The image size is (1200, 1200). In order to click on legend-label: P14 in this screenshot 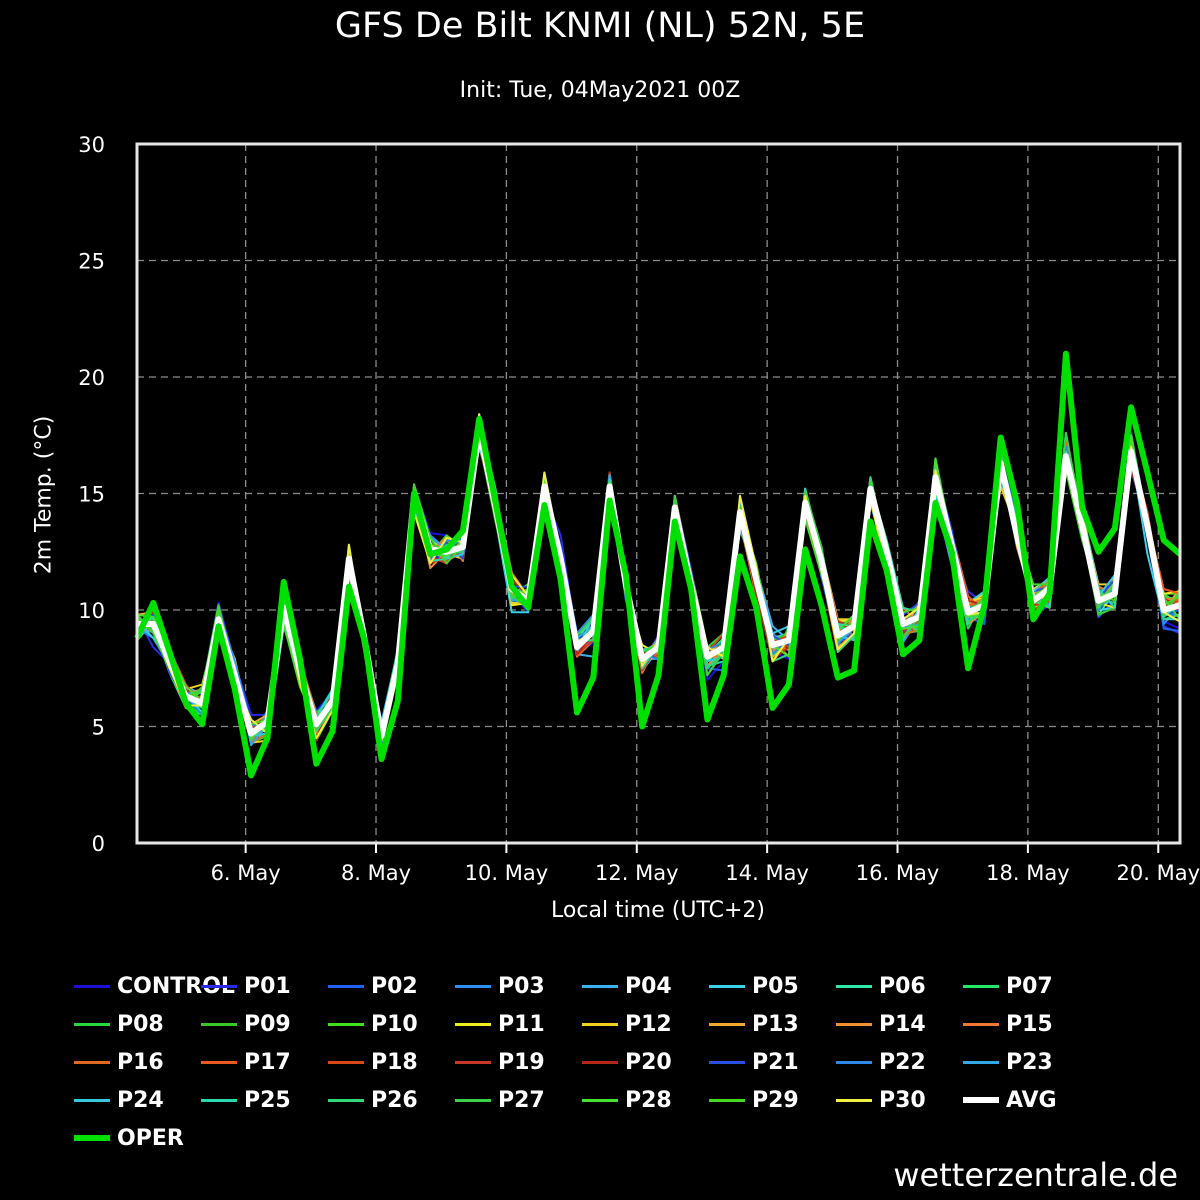, I will do `click(902, 1024)`.